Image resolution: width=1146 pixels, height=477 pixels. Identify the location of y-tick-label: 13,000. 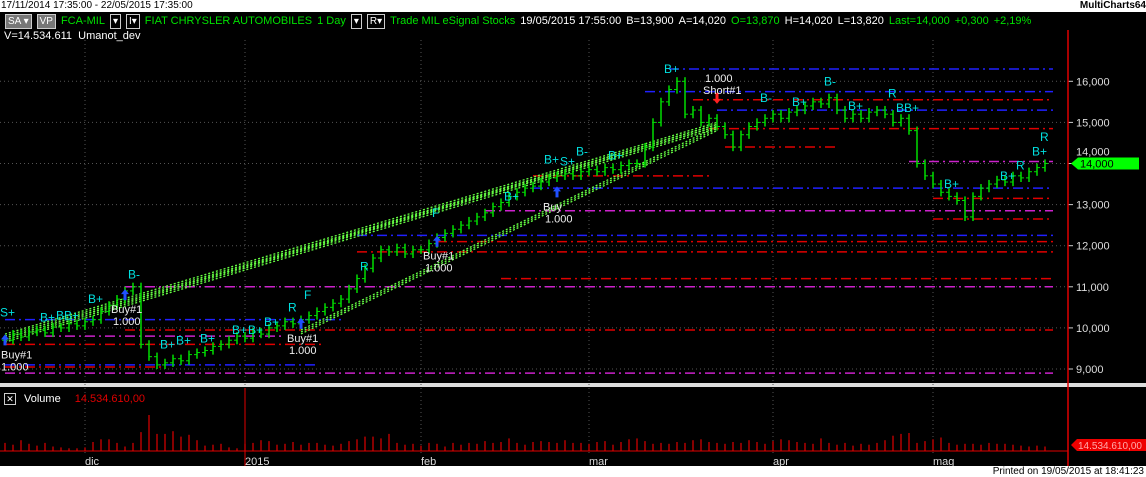
(1093, 206).